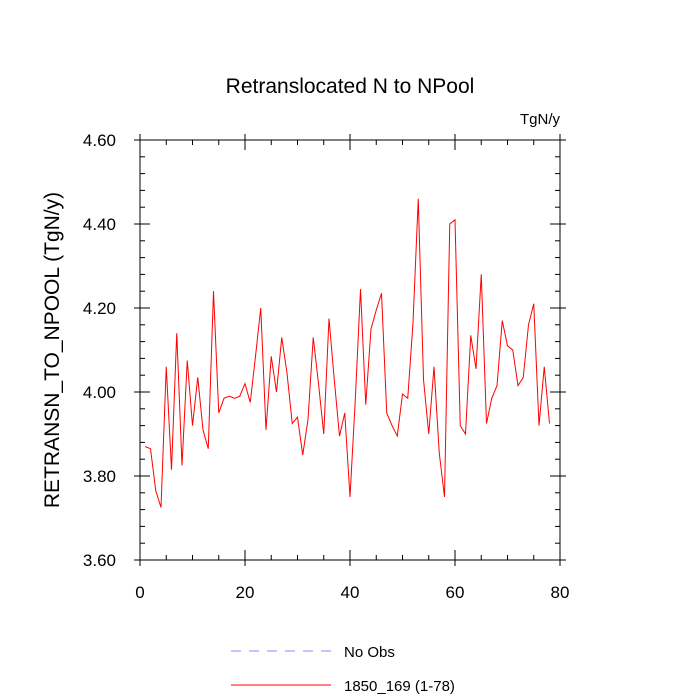 This screenshot has height=700, width=700. Describe the element at coordinates (99, 560) in the screenshot. I see `y-tick-label: 3.60` at that location.